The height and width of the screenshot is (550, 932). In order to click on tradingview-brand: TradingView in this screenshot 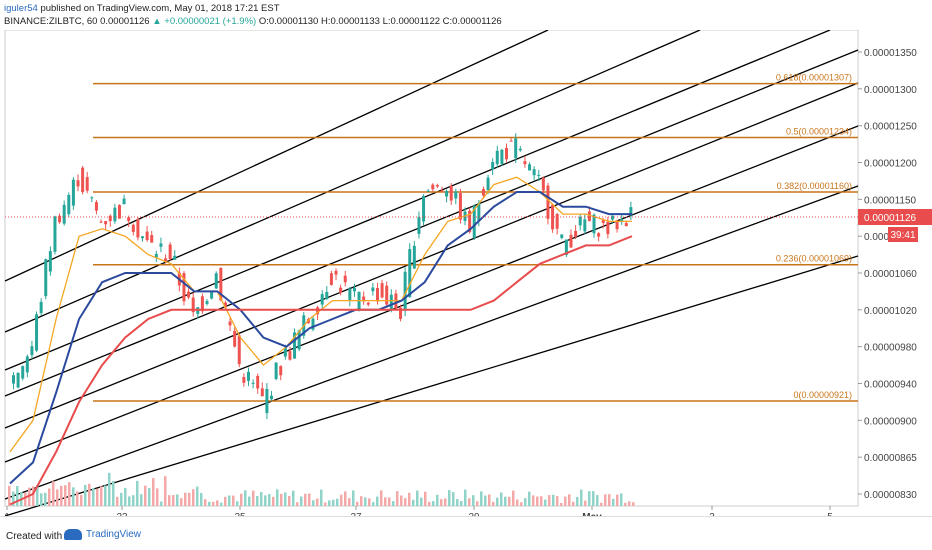, I will do `click(102, 534)`.